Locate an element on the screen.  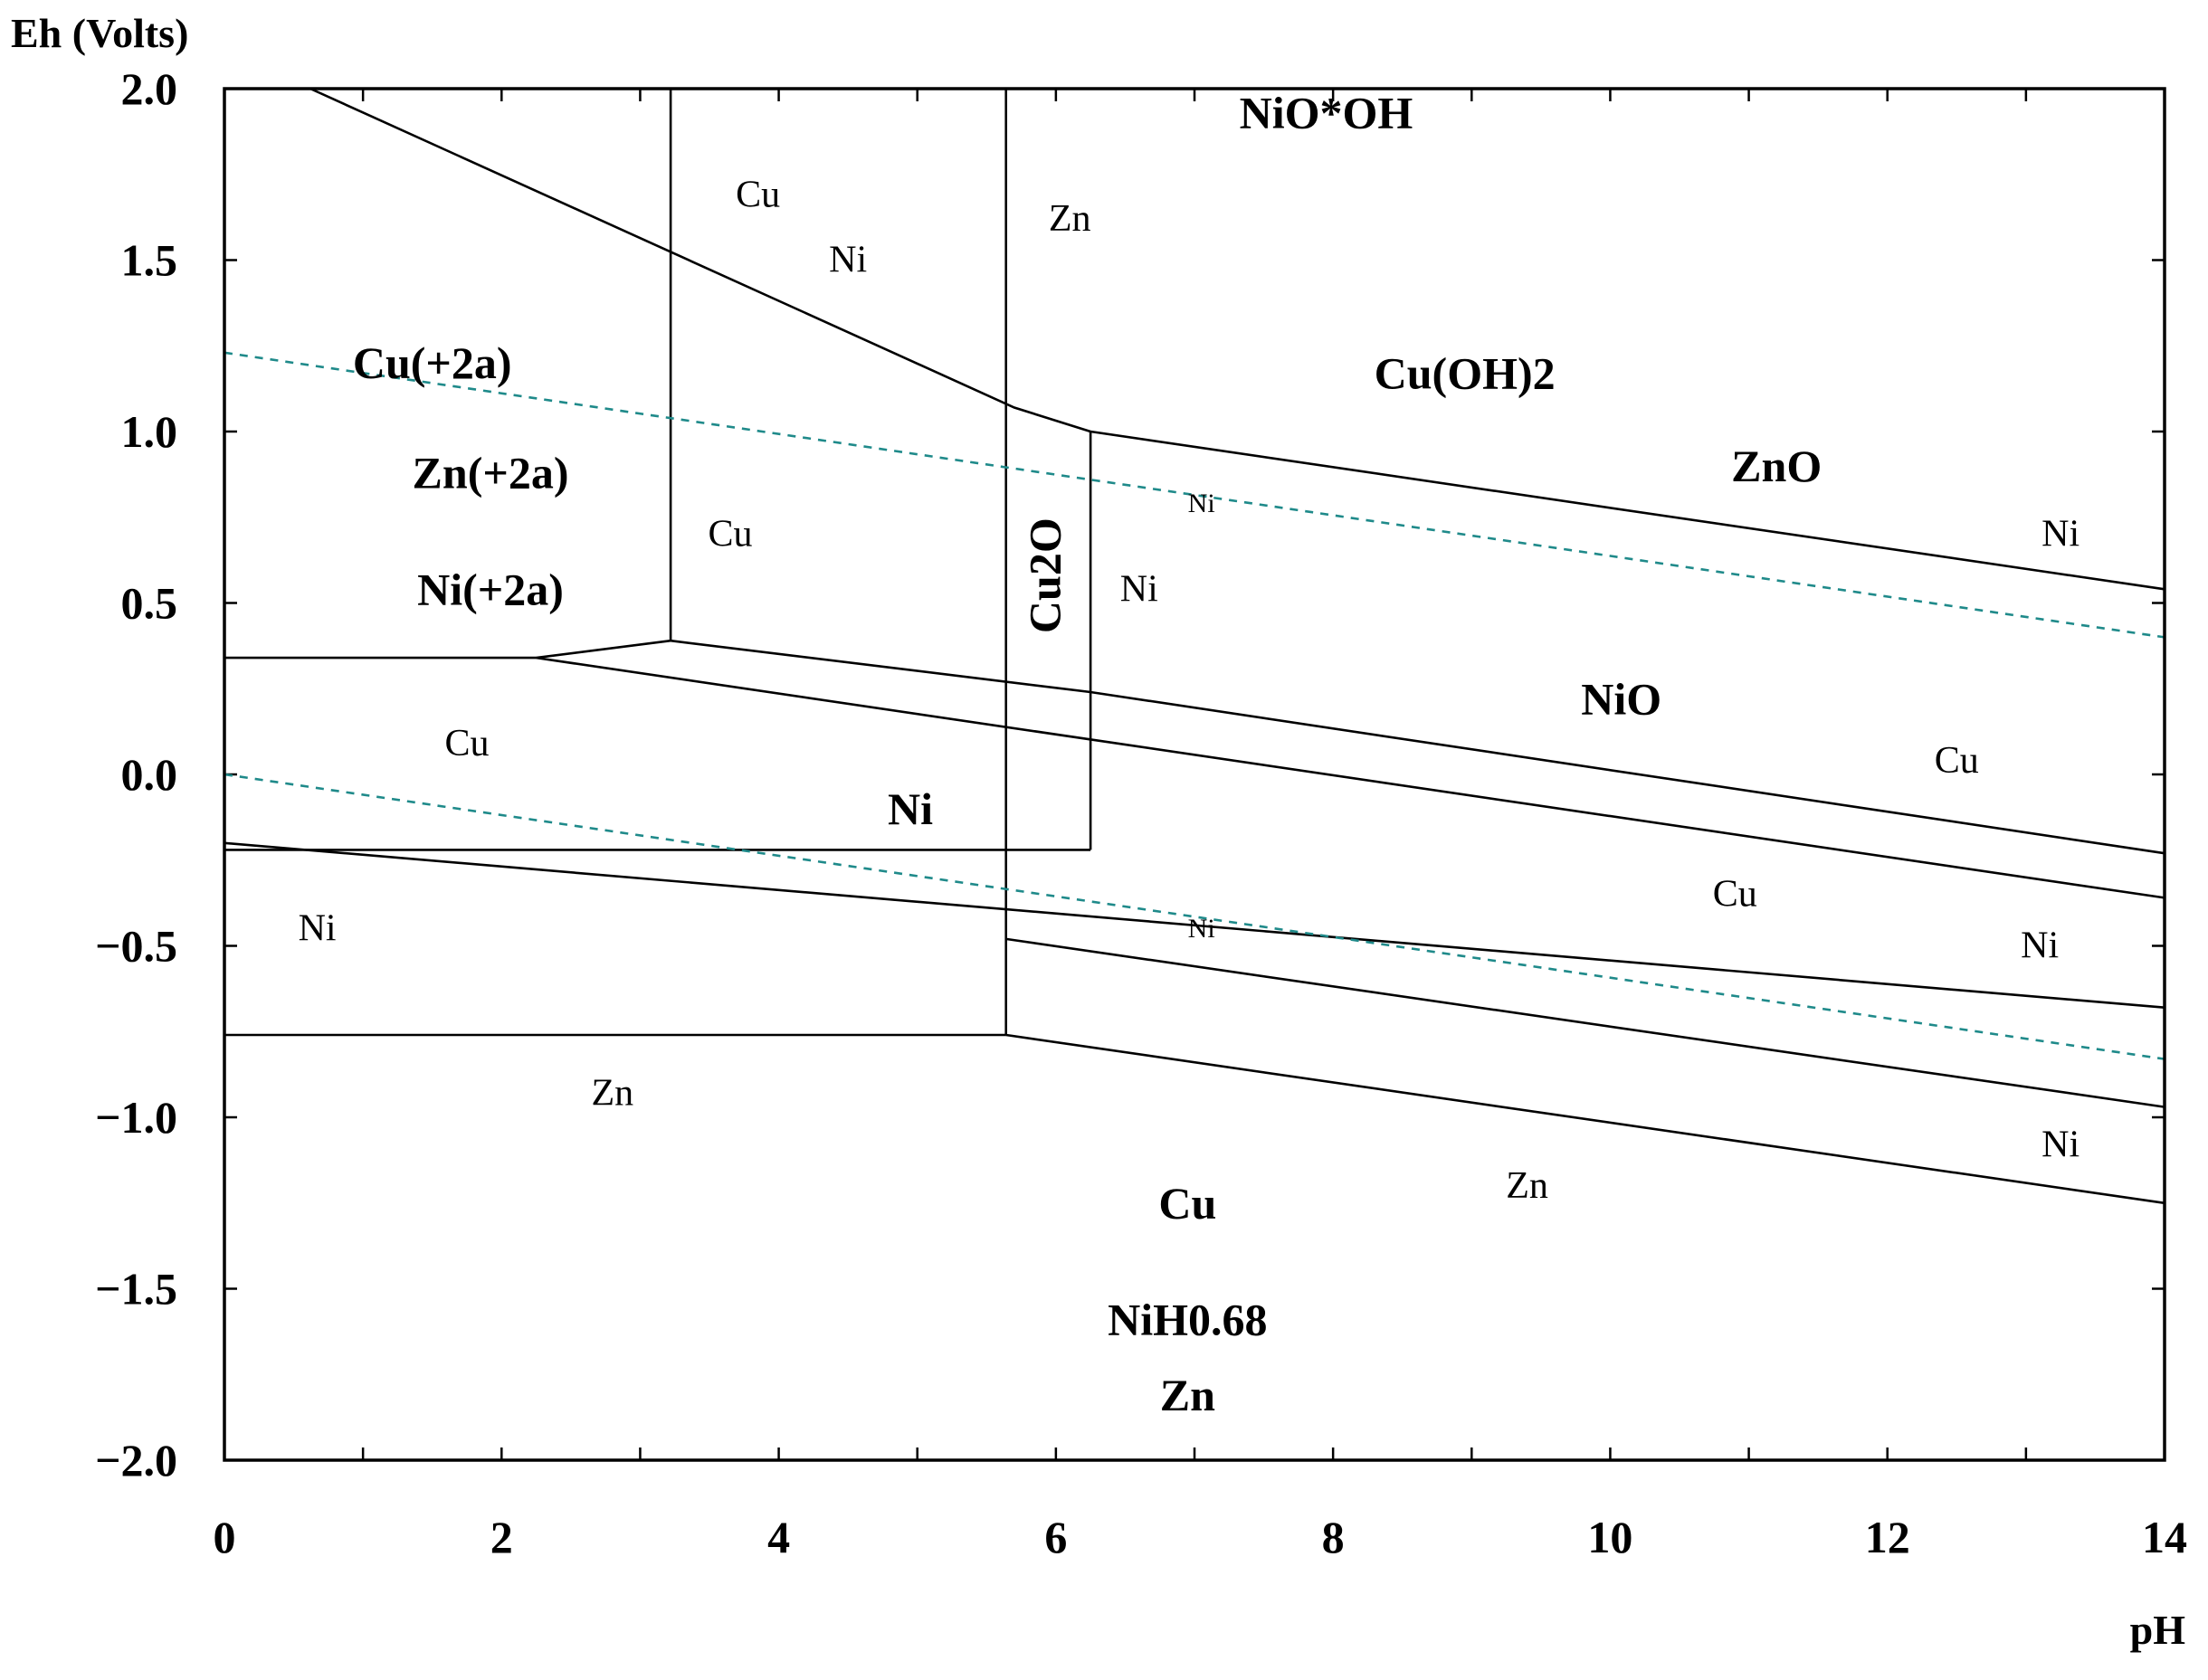
x-tick-label: 14 is located at coordinates (2164, 1537).